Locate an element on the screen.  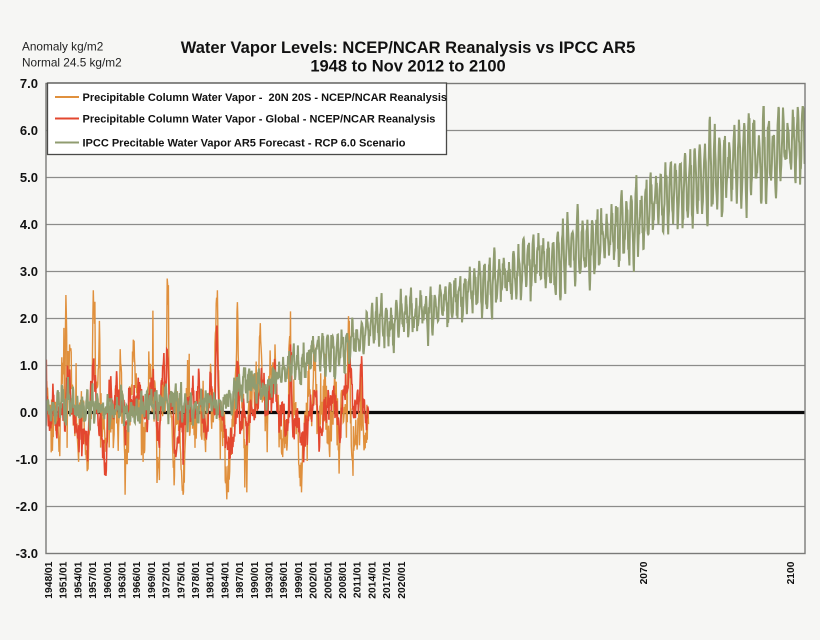
svg-text: 2.0 is located at coordinates (29, 318).